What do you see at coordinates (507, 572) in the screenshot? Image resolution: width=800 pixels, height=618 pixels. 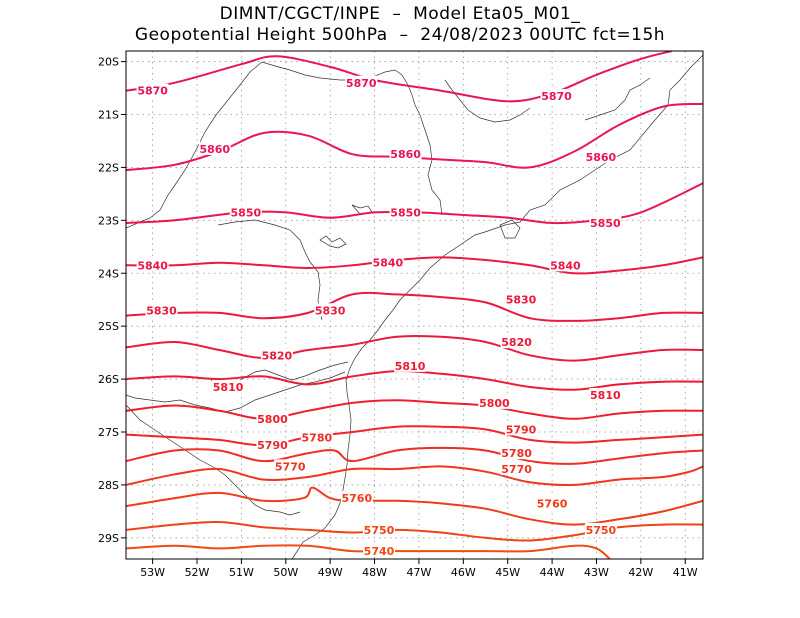 I see `lon-tick-label: 45W` at bounding box center [507, 572].